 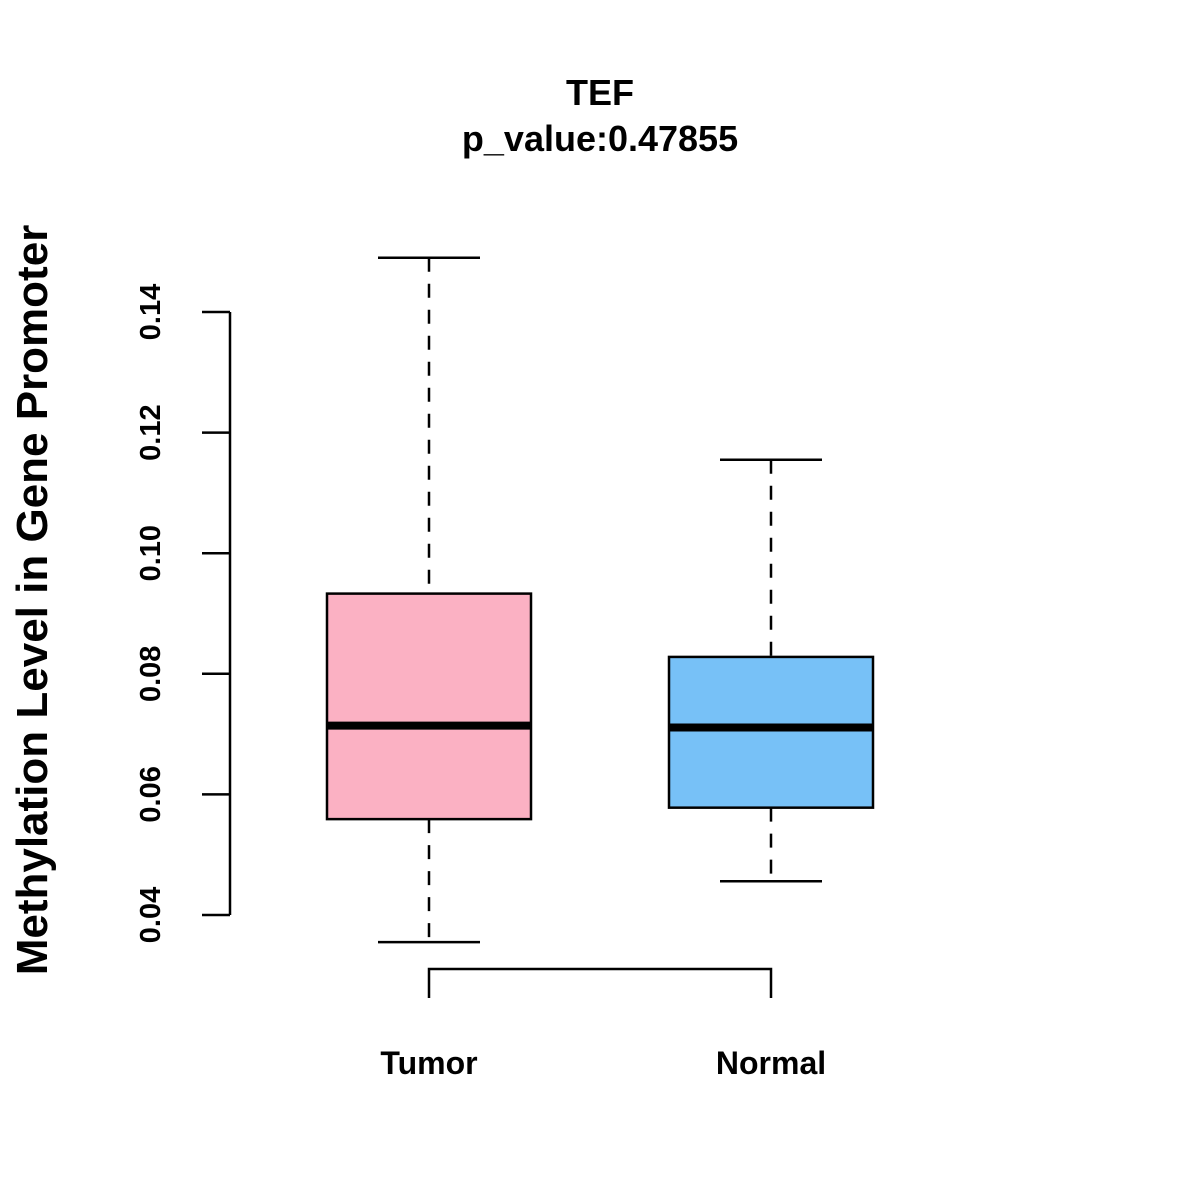 I want to click on y-axis-label: Methylation Level in Gene Promoter, so click(x=32, y=600).